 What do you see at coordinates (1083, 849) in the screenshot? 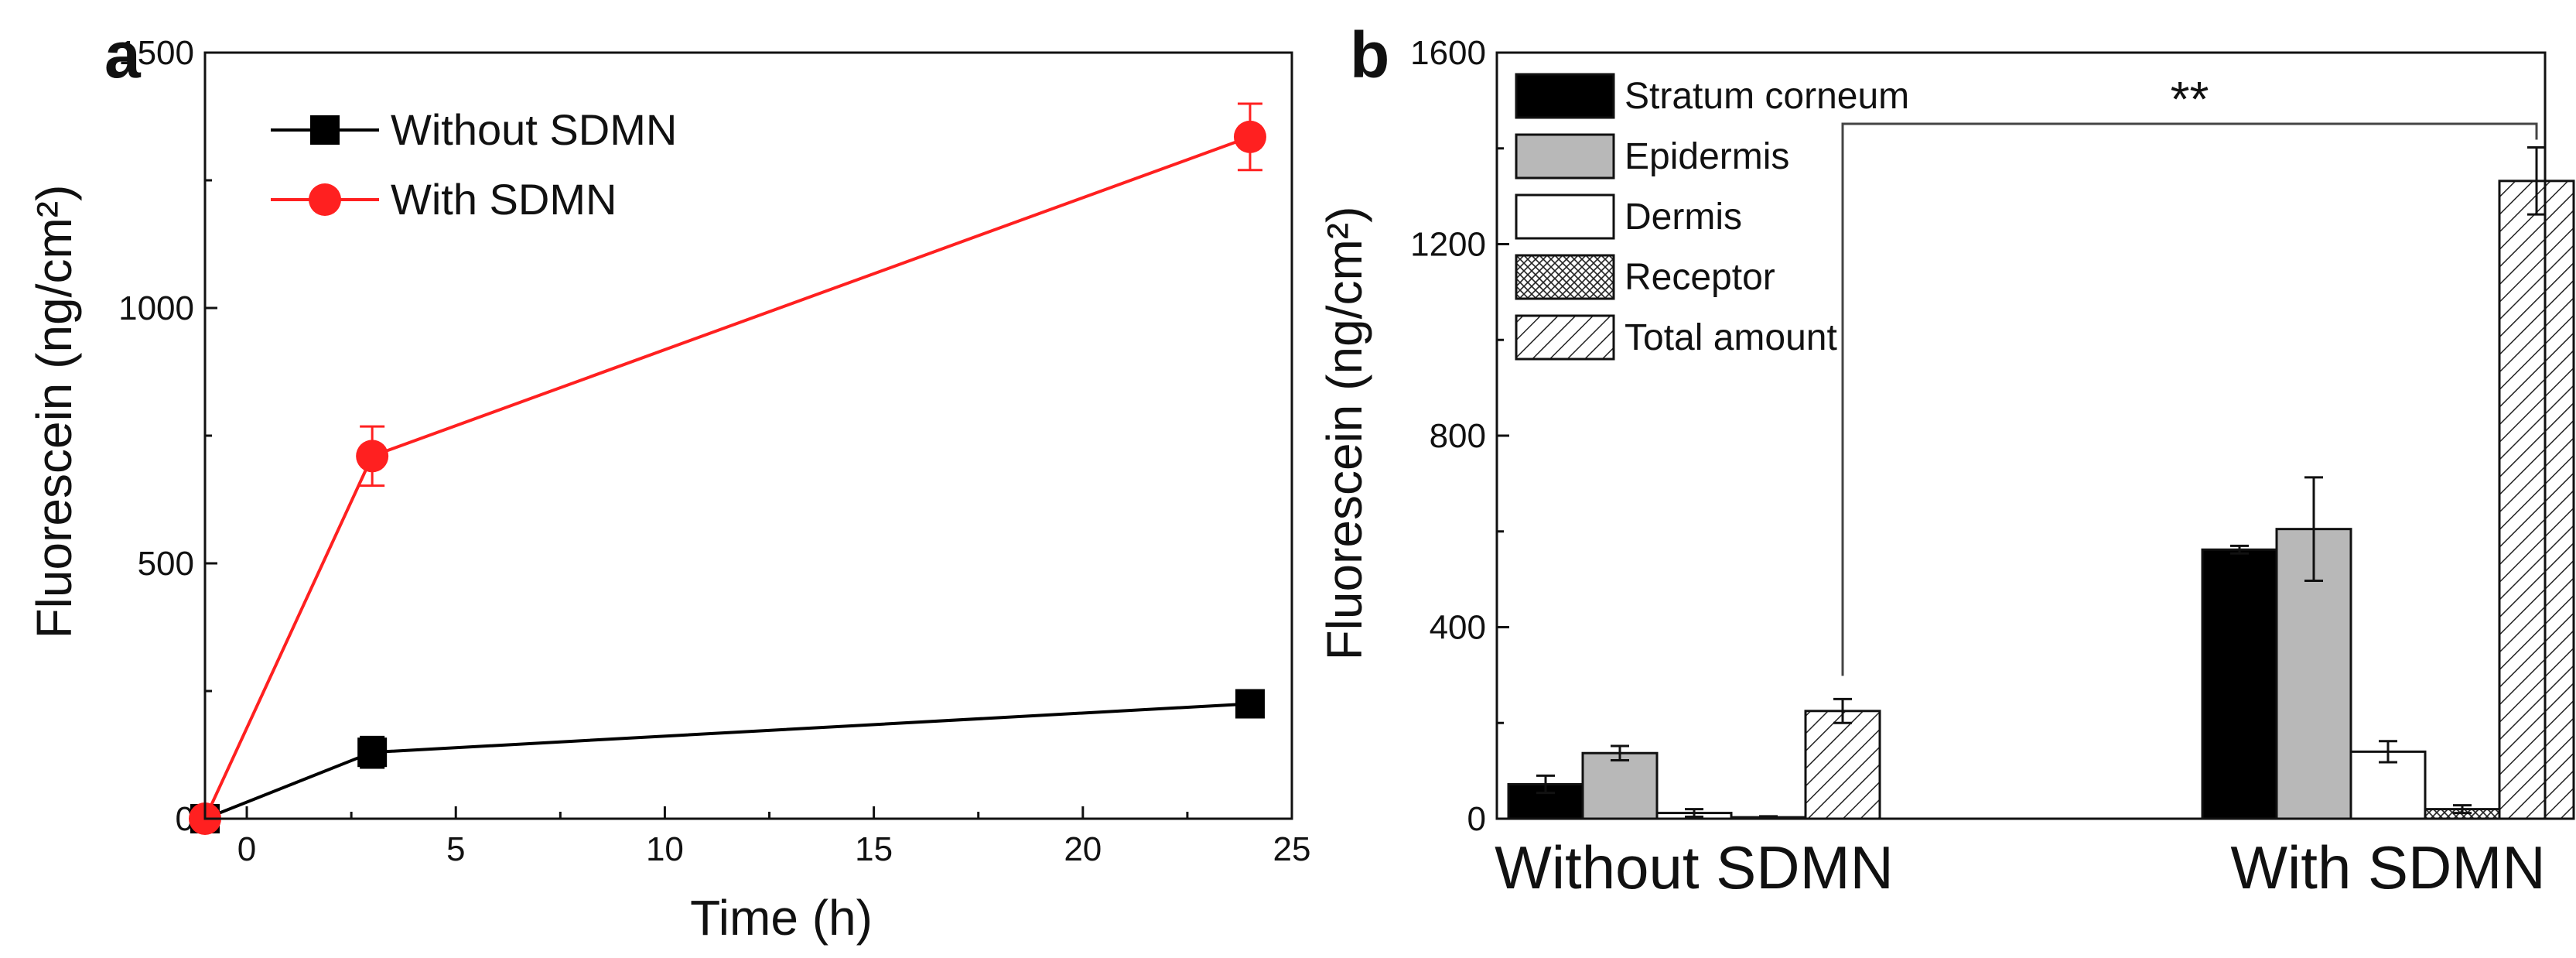
I see `x-tick-label: 20` at bounding box center [1083, 849].